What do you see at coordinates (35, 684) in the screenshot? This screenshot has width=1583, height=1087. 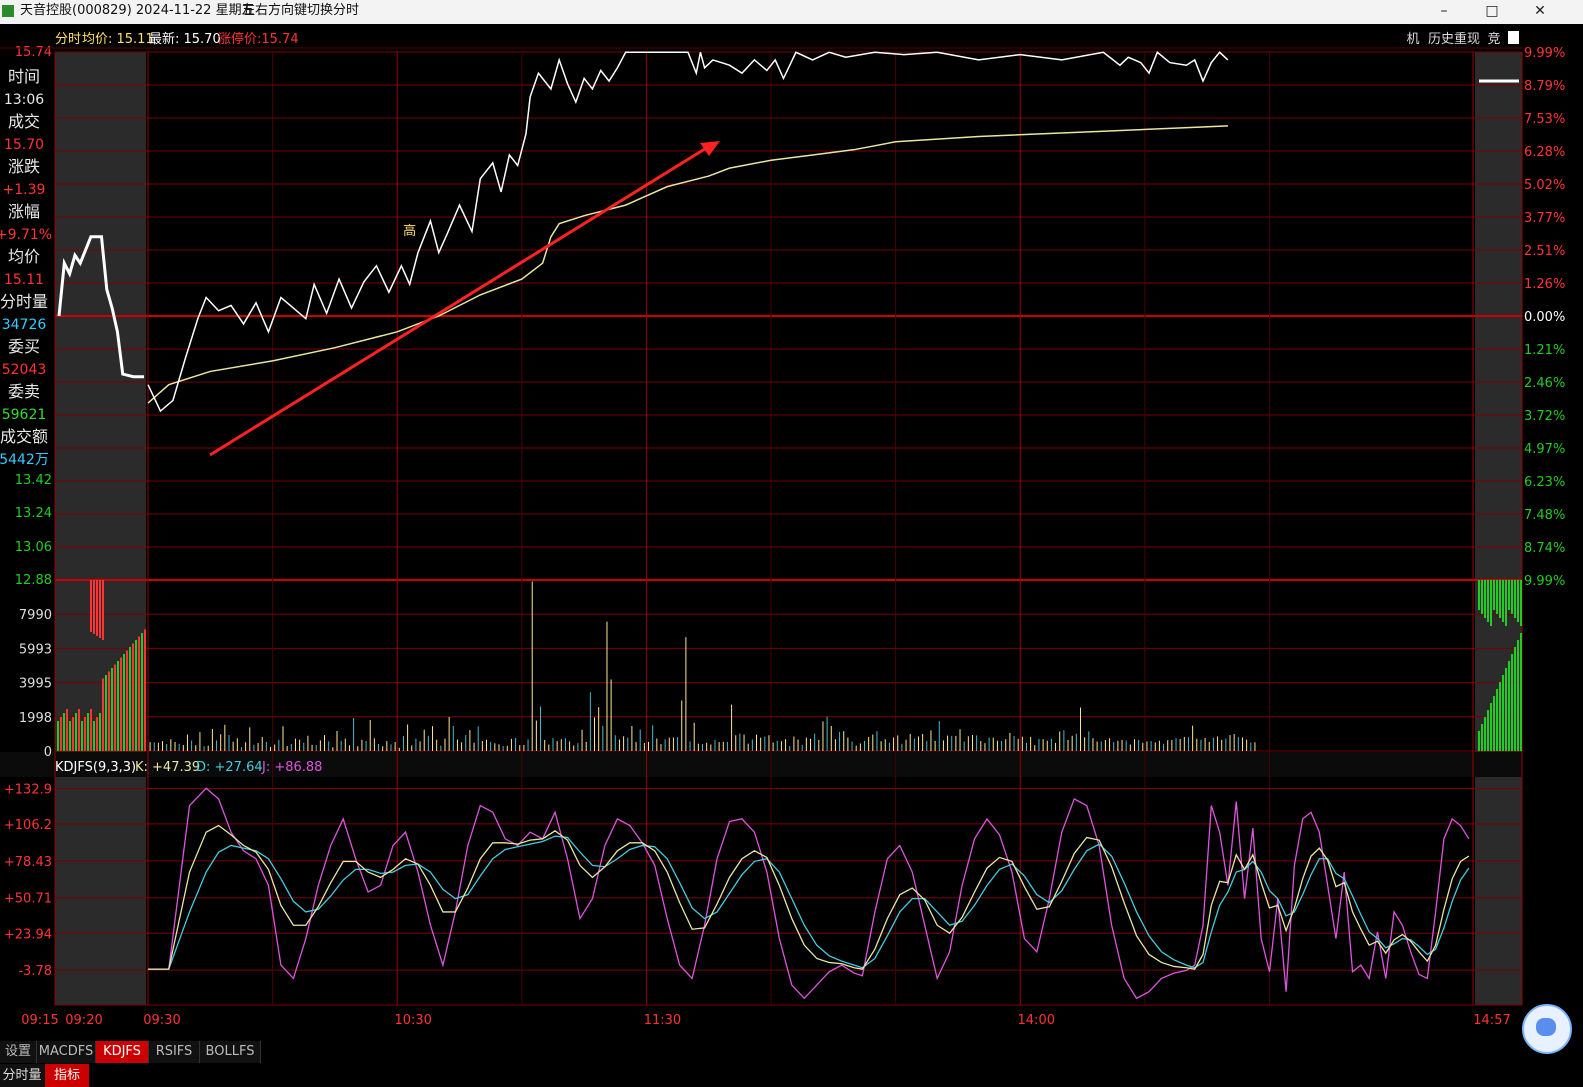 I see `volume-axis-tick: 3995` at bounding box center [35, 684].